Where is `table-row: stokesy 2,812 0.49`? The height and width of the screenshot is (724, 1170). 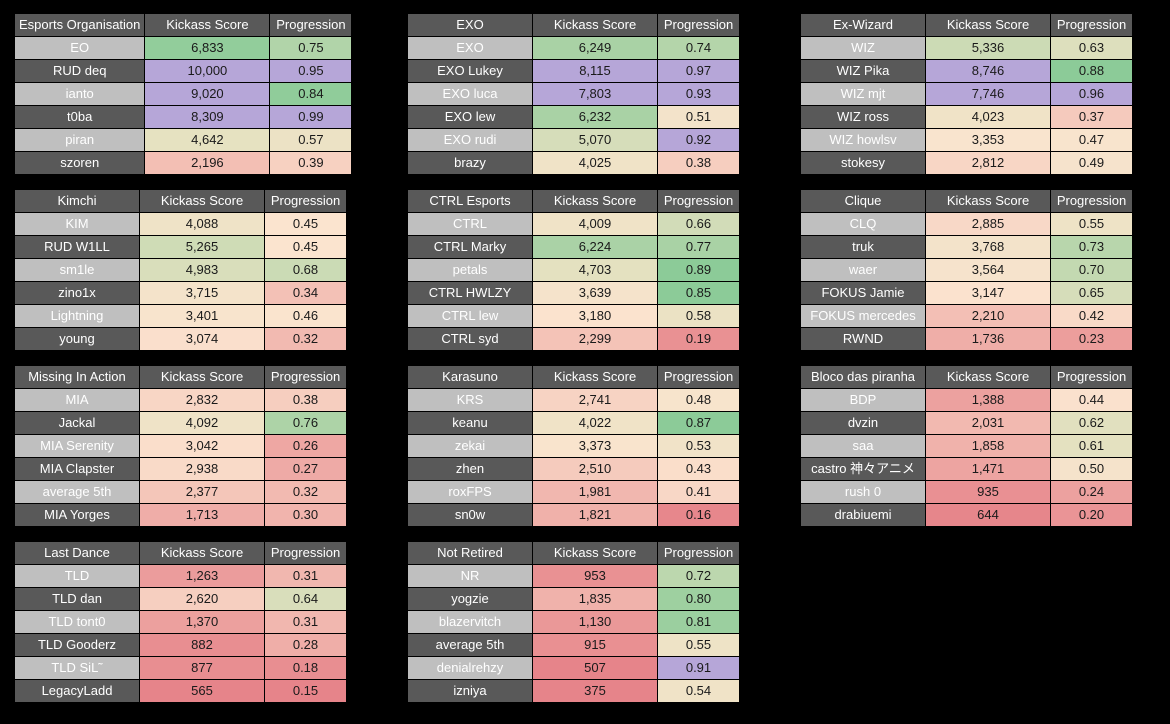
table-row: stokesy 2,812 0.49 is located at coordinates (966, 163).